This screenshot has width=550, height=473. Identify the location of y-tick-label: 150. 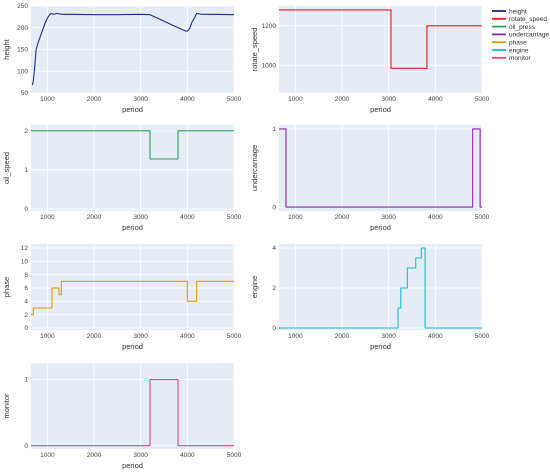
(22, 50).